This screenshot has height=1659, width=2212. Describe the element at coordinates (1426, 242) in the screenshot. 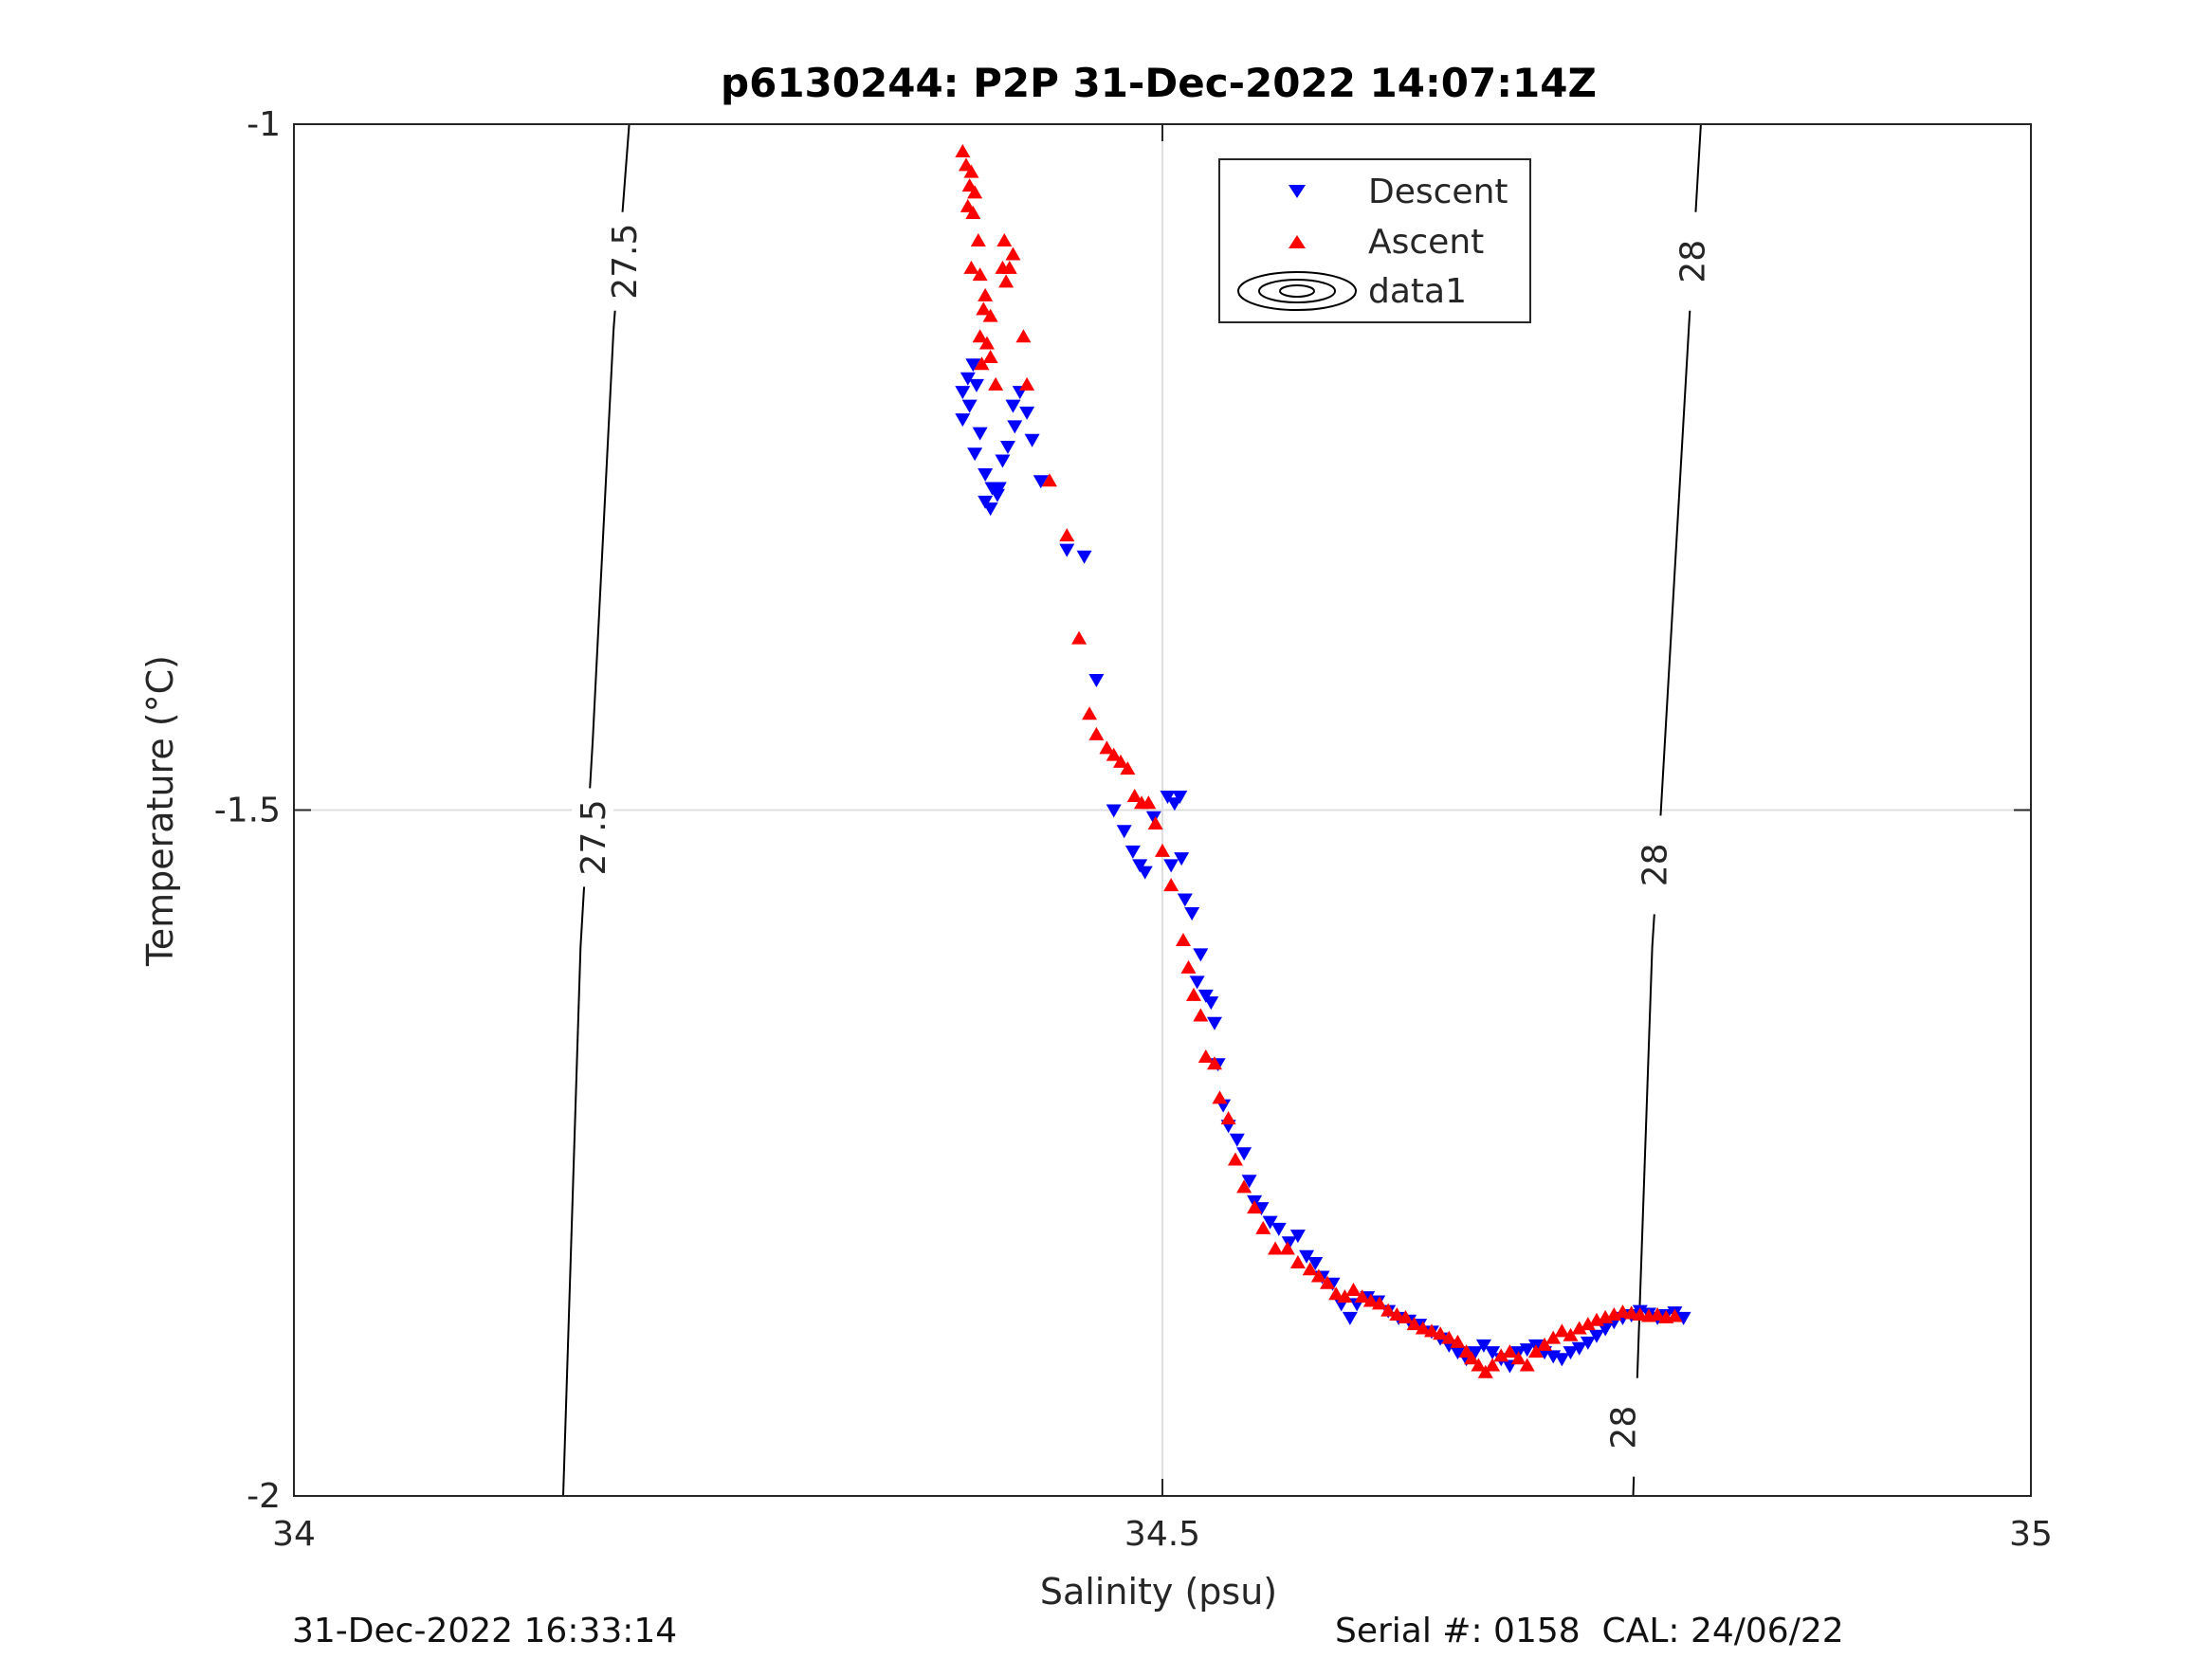

I see `legend-label-ascent: Ascent` at that location.